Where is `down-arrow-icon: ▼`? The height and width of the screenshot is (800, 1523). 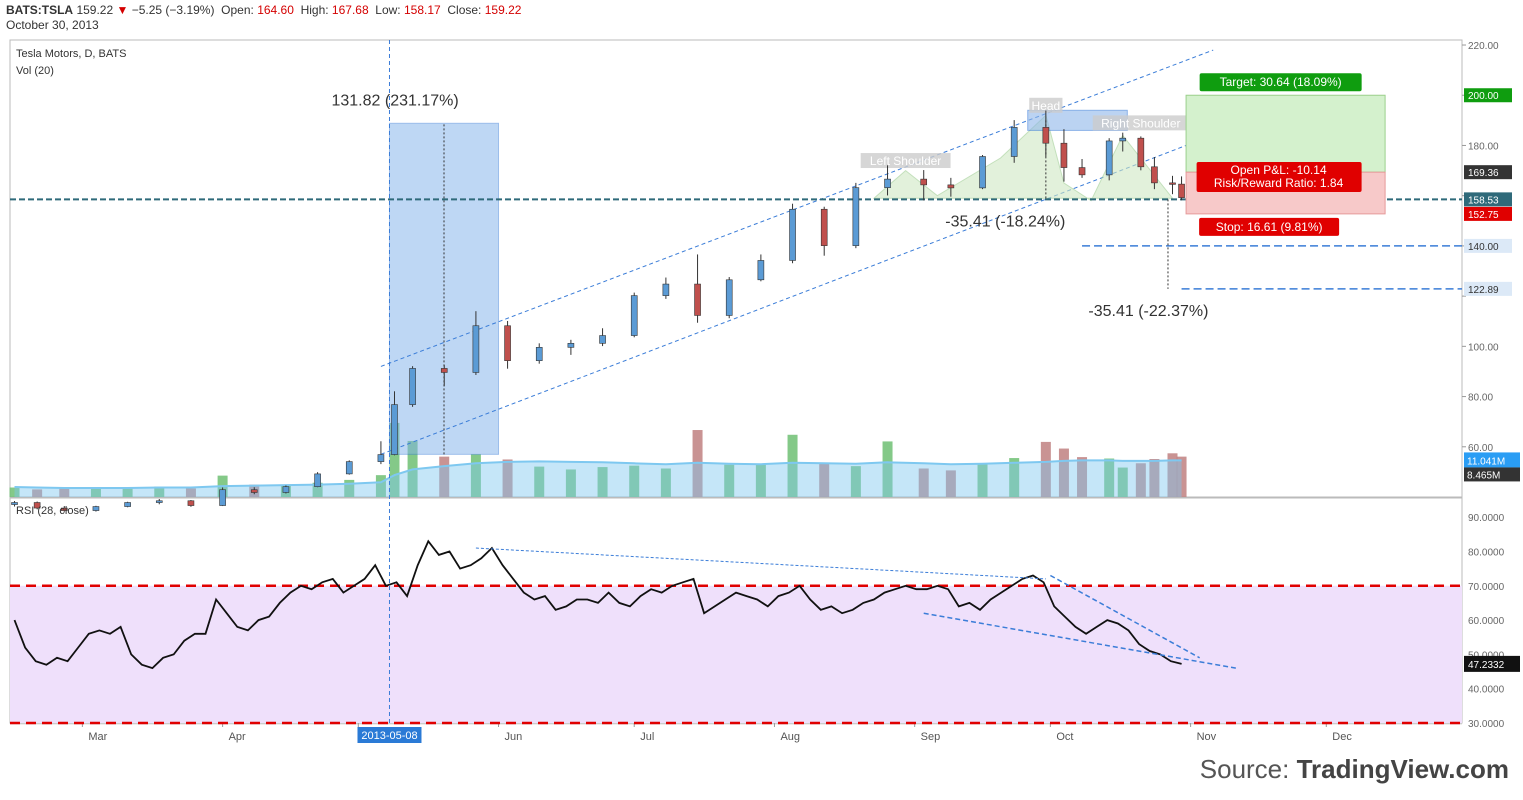
down-arrow-icon: ▼ is located at coordinates (122, 10).